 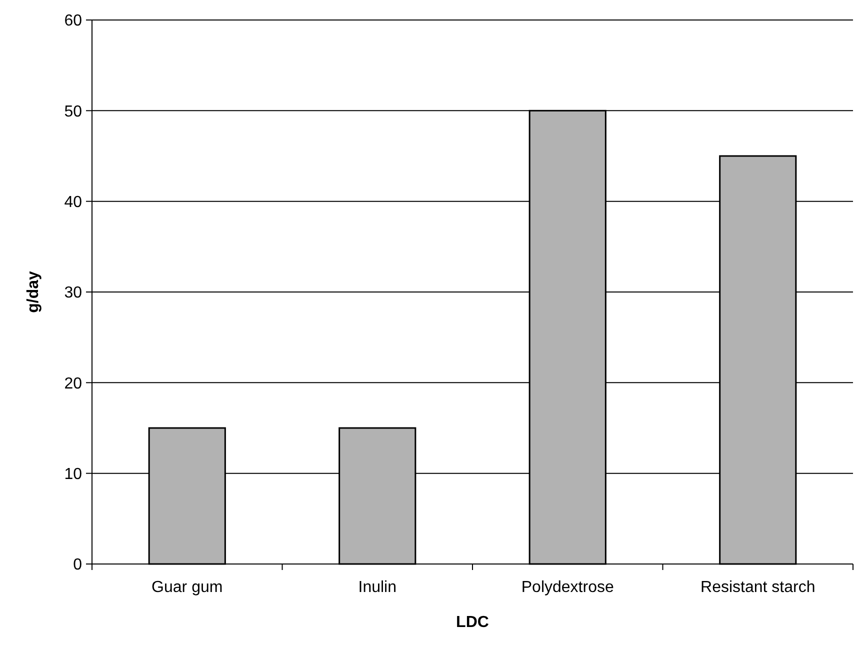 I want to click on y-tick-label: 30, so click(x=73, y=293).